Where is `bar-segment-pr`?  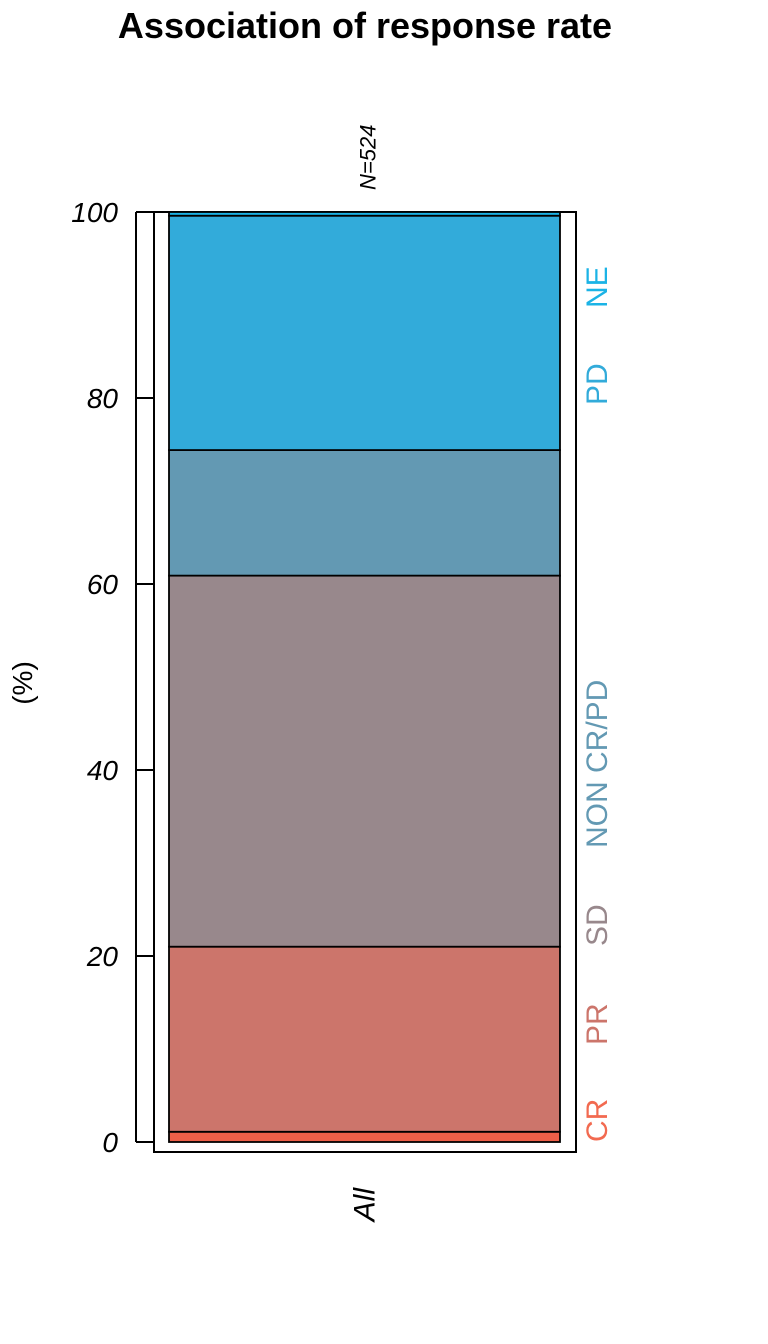
bar-segment-pr is located at coordinates (364, 1039).